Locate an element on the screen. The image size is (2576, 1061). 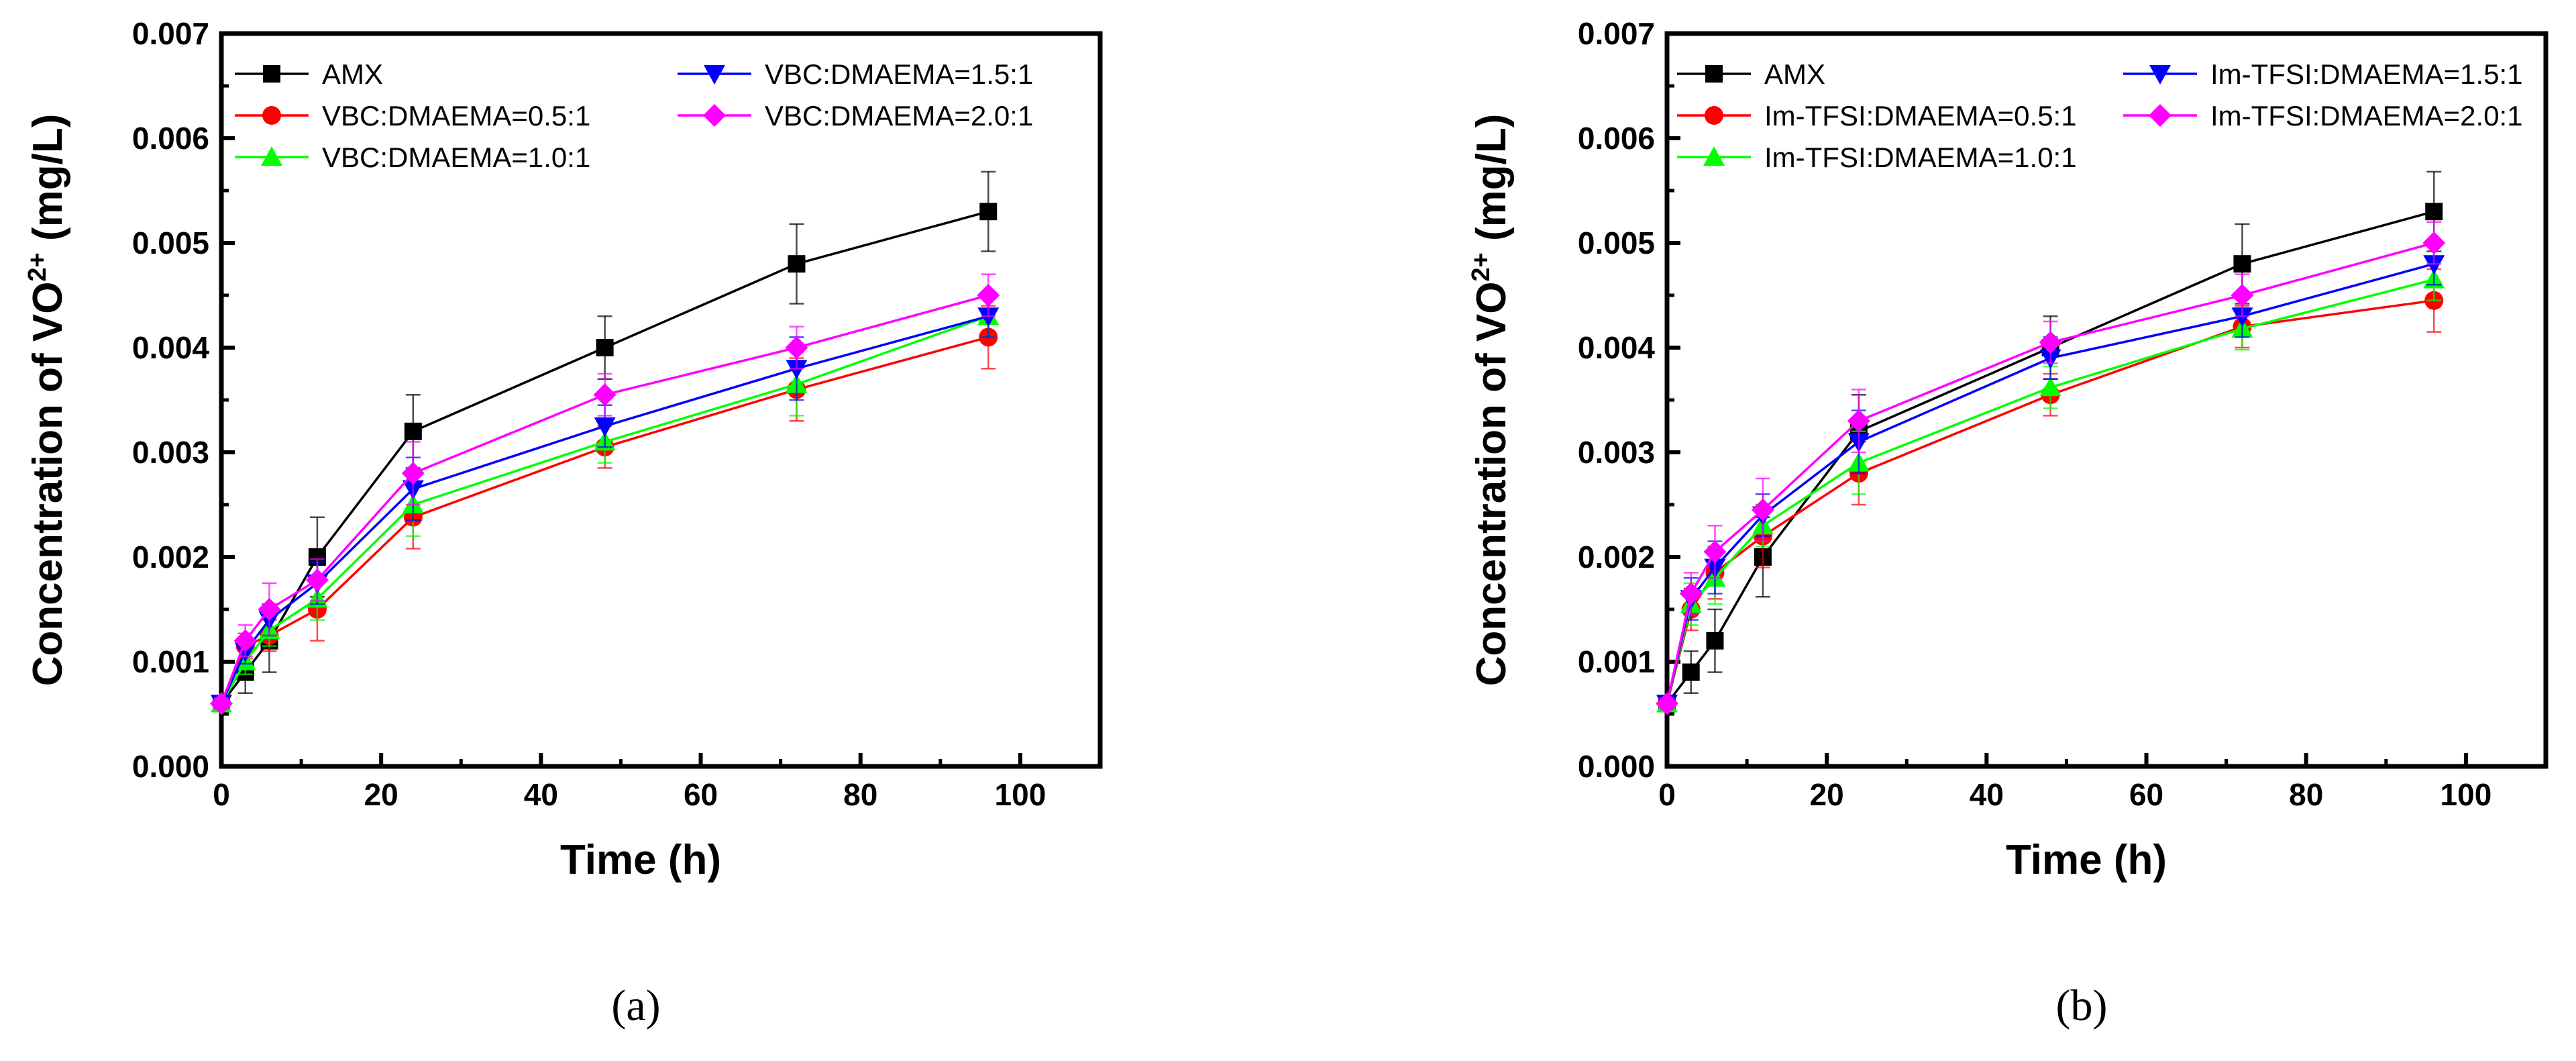
panel-a-y-tick-label: 0.001 is located at coordinates (170, 661).